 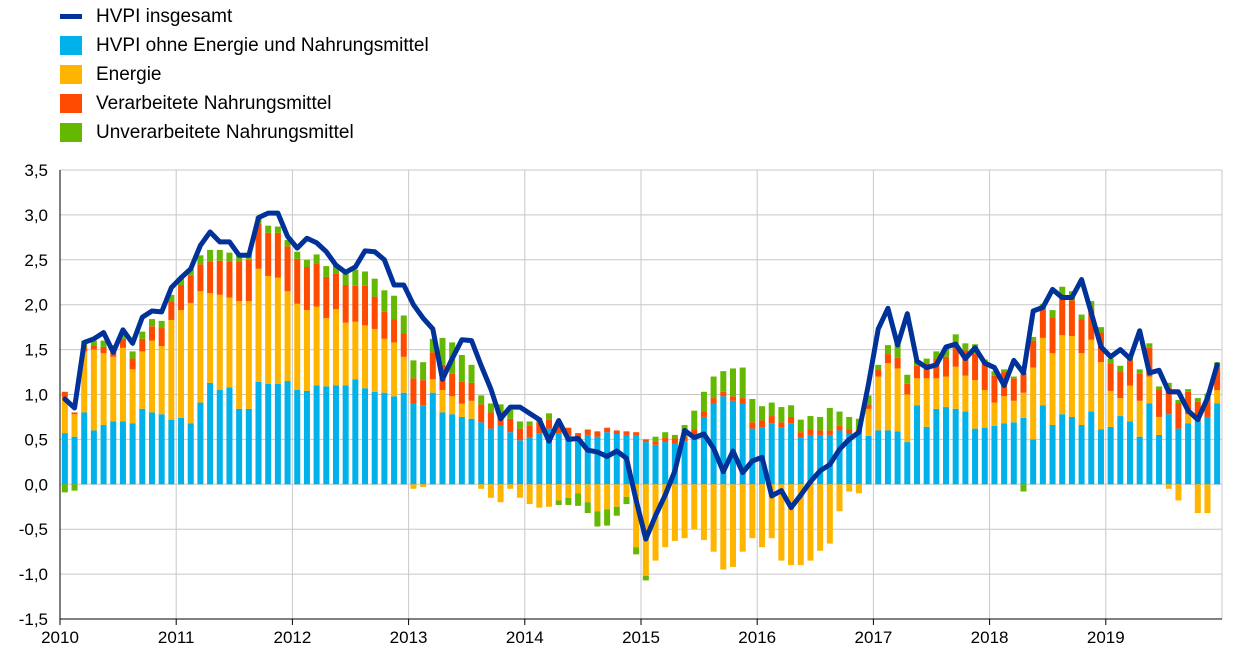 What do you see at coordinates (36, 260) in the screenshot?
I see `y-tick-label: 2,5` at bounding box center [36, 260].